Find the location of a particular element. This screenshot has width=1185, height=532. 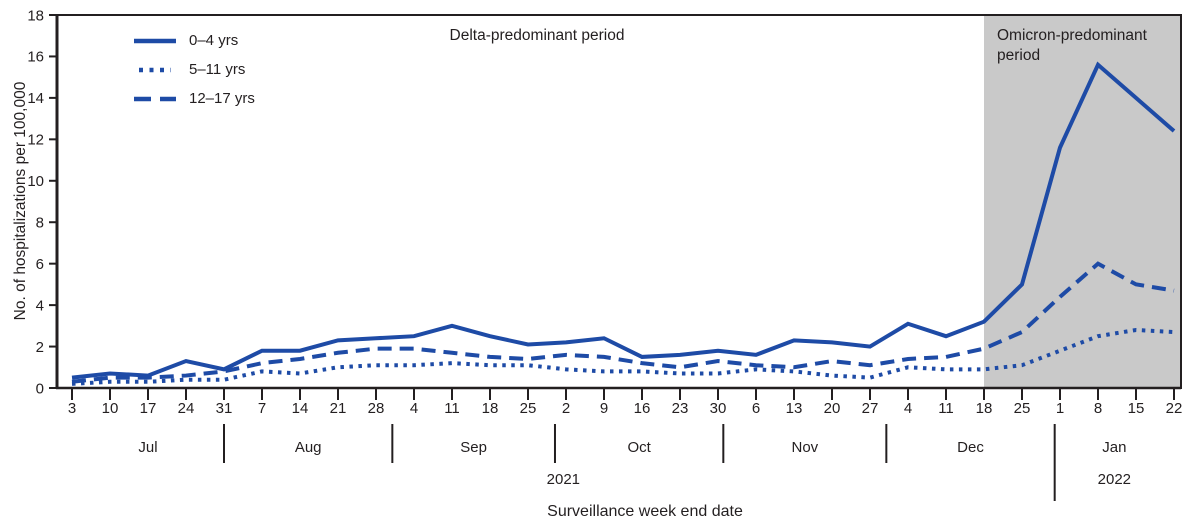

x-tick-label: 23 is located at coordinates (680, 408).